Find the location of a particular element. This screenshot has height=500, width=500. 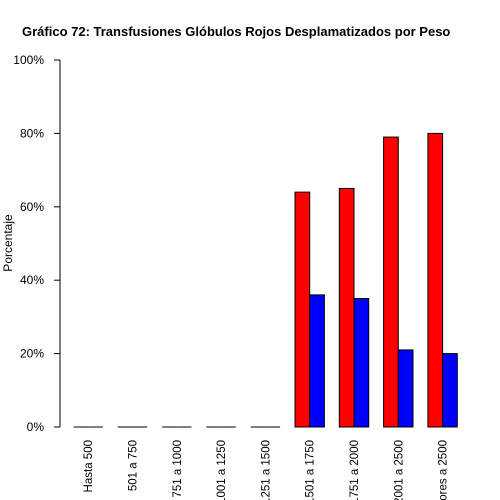

y-tick-label: 40% is located at coordinates (32, 280).